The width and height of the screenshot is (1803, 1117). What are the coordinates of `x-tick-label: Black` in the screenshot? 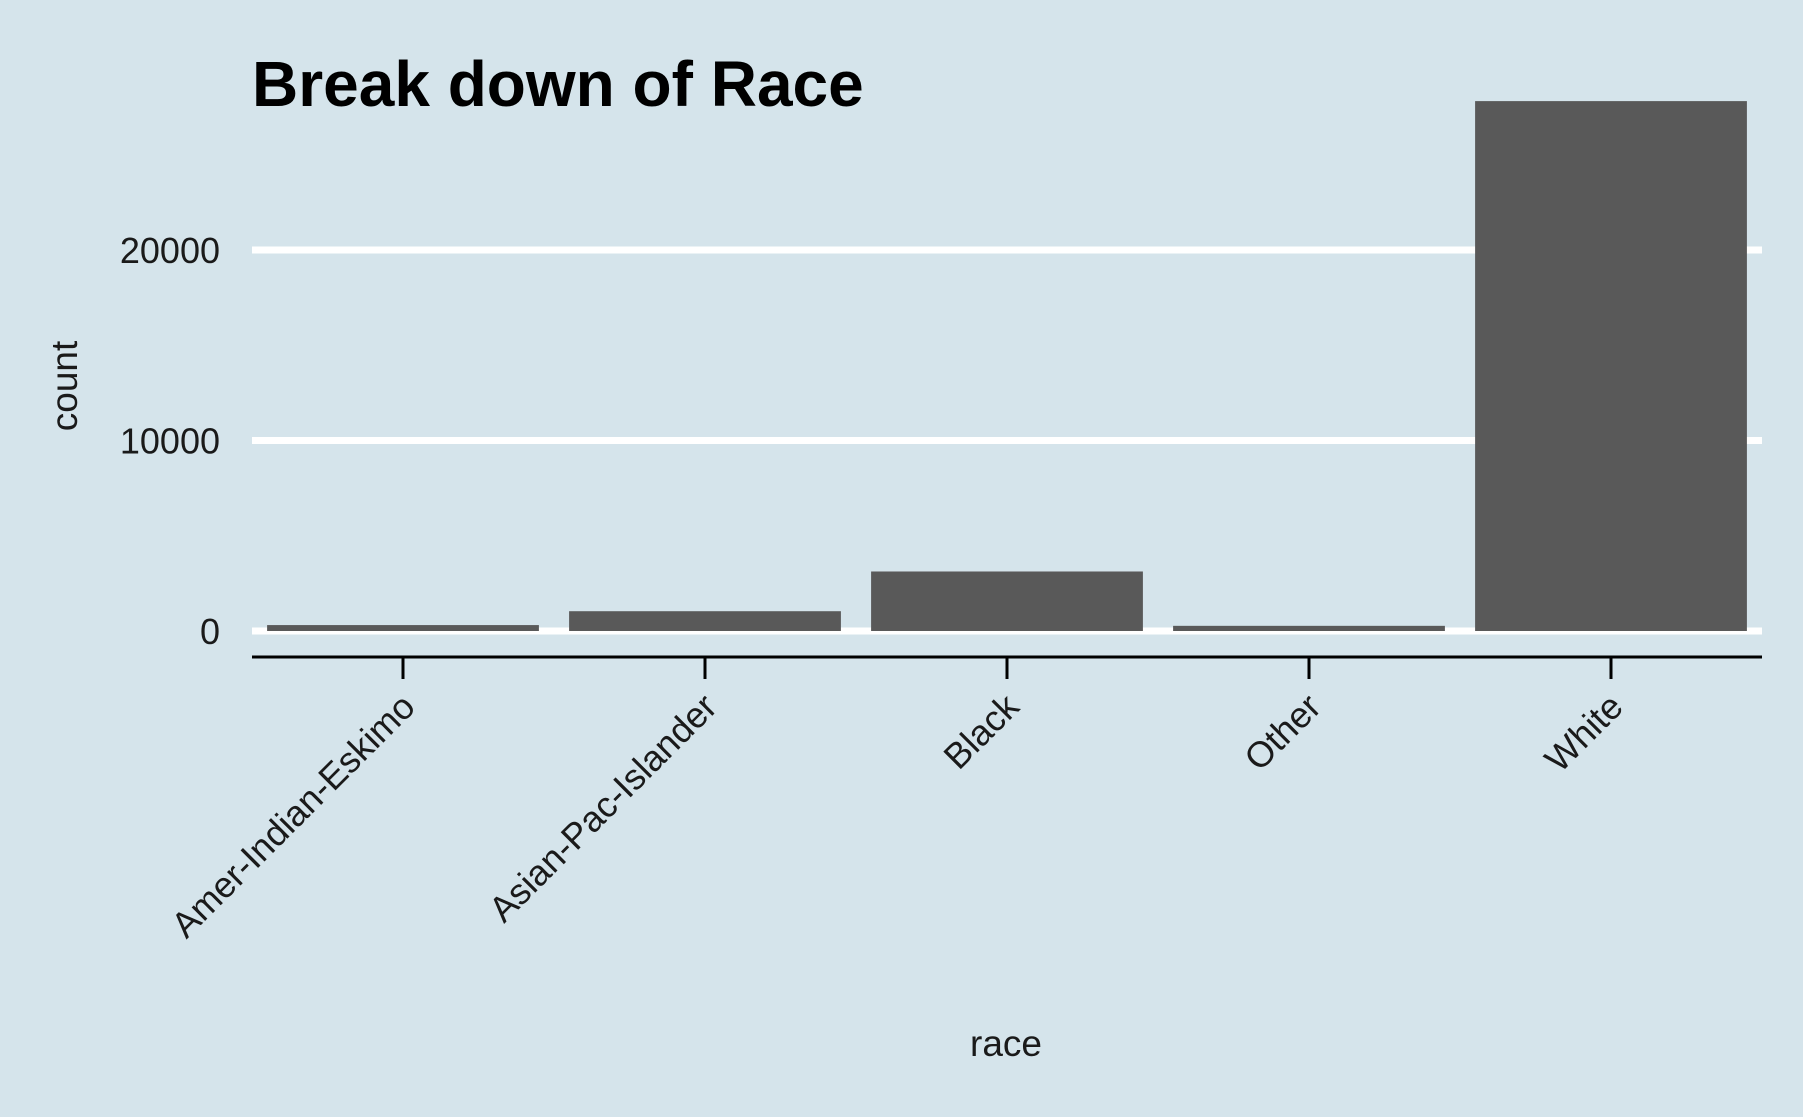 It's located at (981, 731).